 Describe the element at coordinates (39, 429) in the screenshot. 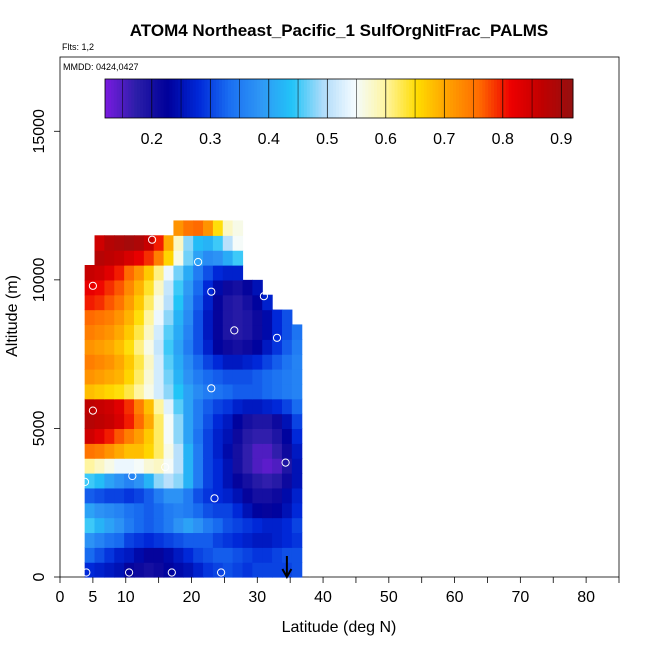

I see `y-tick-label: 5000` at that location.